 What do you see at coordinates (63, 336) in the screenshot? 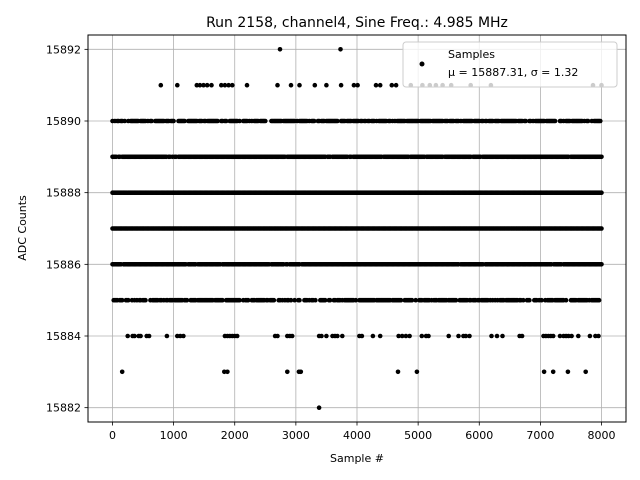
I see `y-tick-label: 15884` at bounding box center [63, 336].